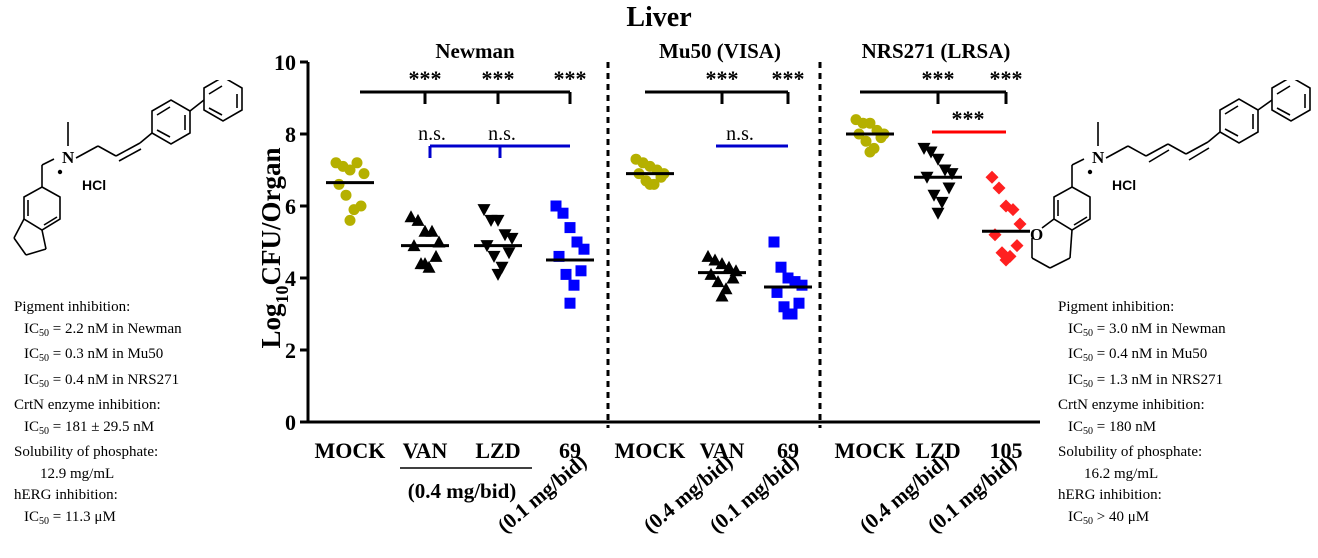  I want to click on compound-105-structure: N O, so click(1170, 174).